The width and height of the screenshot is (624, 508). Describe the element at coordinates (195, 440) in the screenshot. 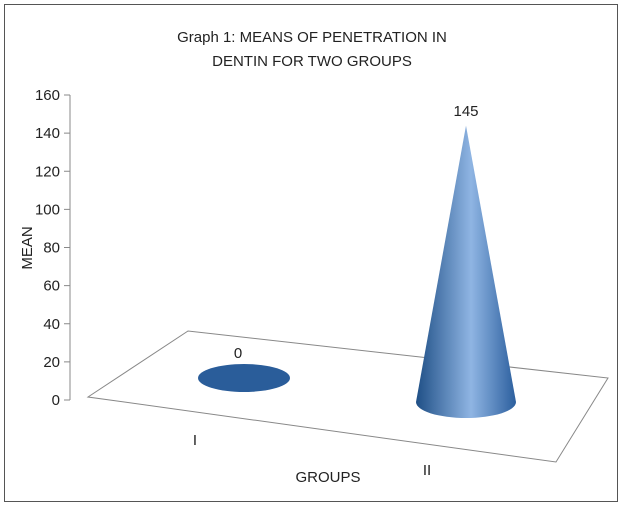

I see `x-category-label-I: I` at that location.